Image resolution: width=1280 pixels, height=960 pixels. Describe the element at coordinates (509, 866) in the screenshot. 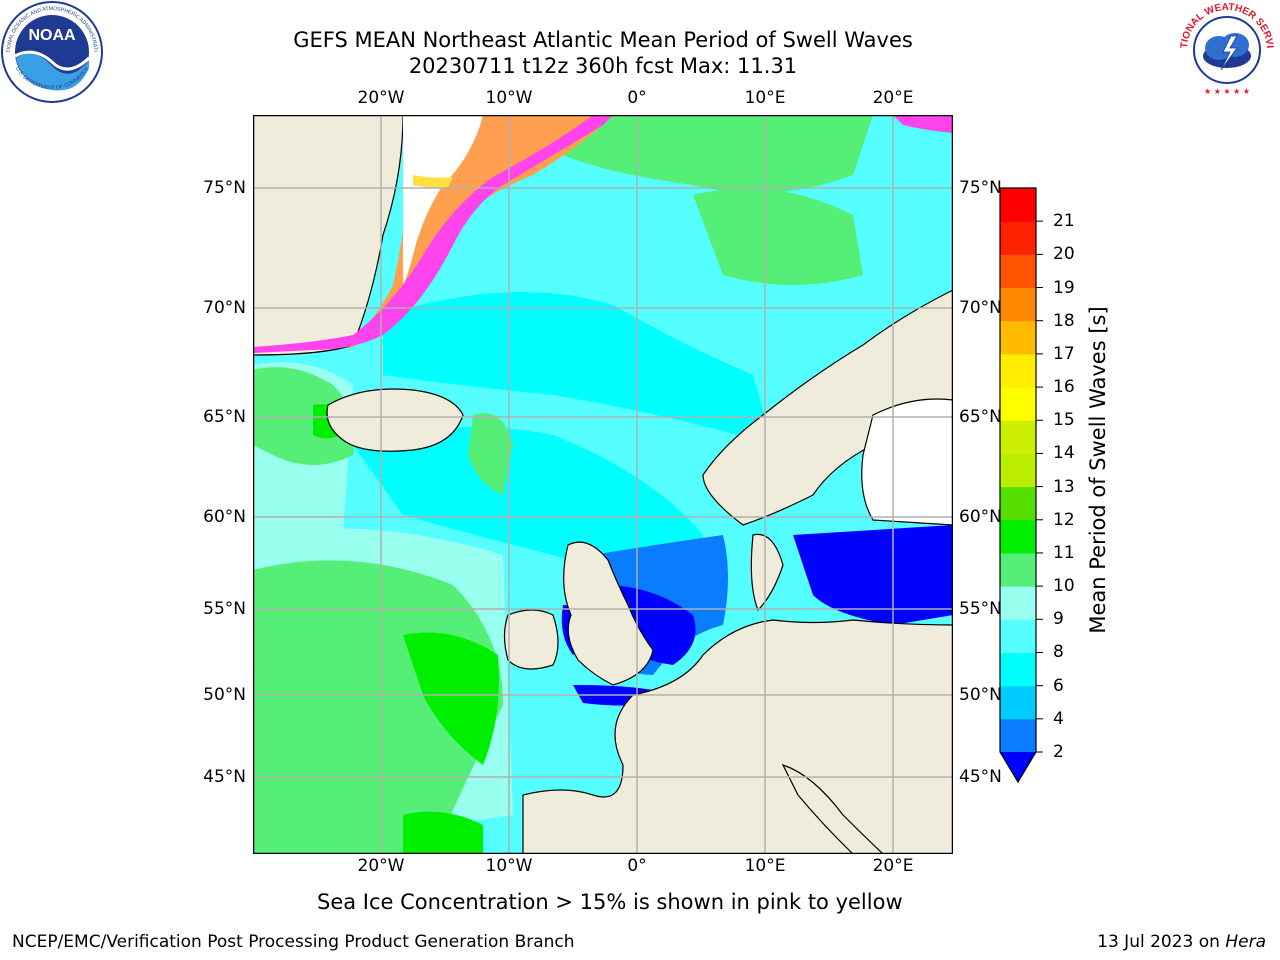

I see `lon-label-10w-bottom: 10°W` at that location.